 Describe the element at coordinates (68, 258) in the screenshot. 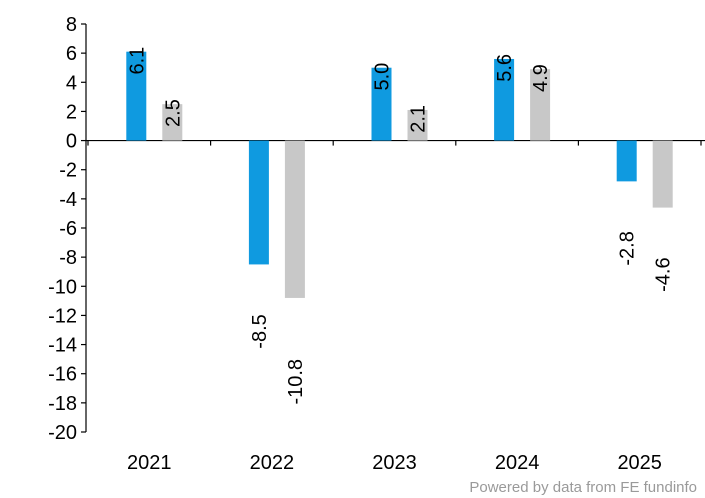

I see `y-tick-label: -8` at that location.